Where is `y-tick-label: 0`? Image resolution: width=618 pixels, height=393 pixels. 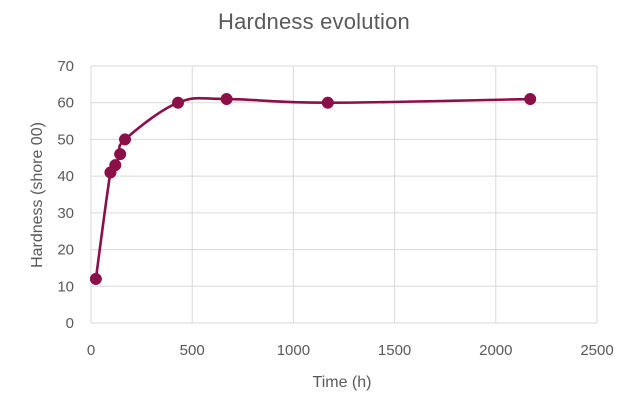
y-tick-label: 0 is located at coordinates (70, 323).